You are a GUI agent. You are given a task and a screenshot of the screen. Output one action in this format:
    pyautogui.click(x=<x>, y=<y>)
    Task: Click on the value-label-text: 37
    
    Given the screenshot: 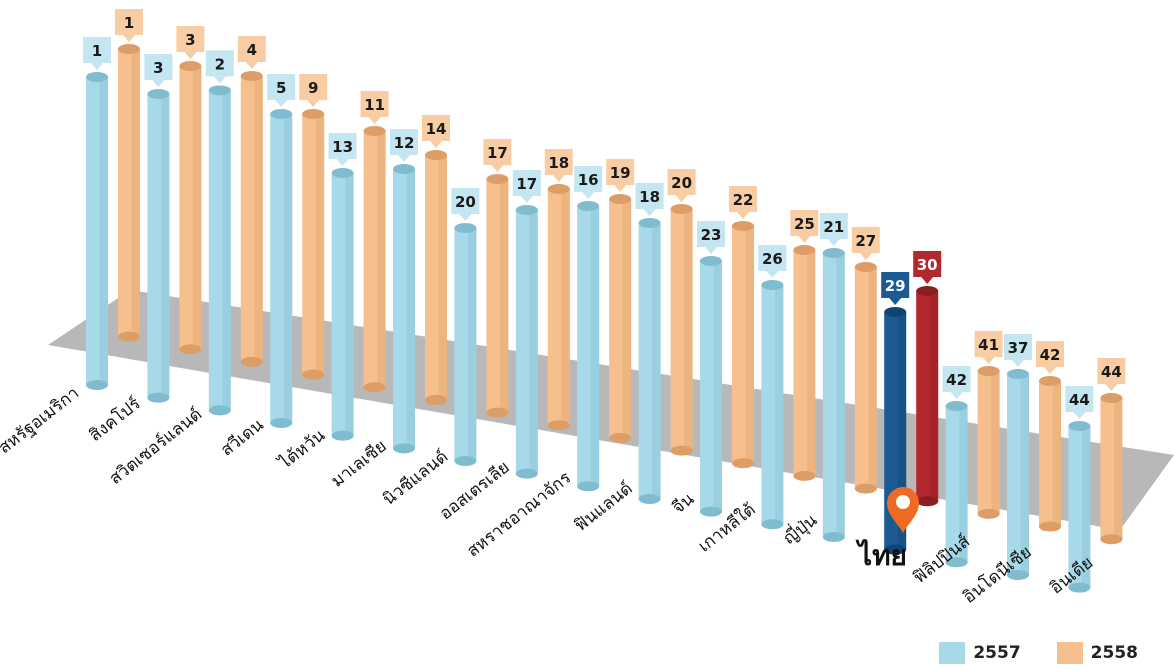 What is the action you would take?
    pyautogui.click(x=1018, y=348)
    